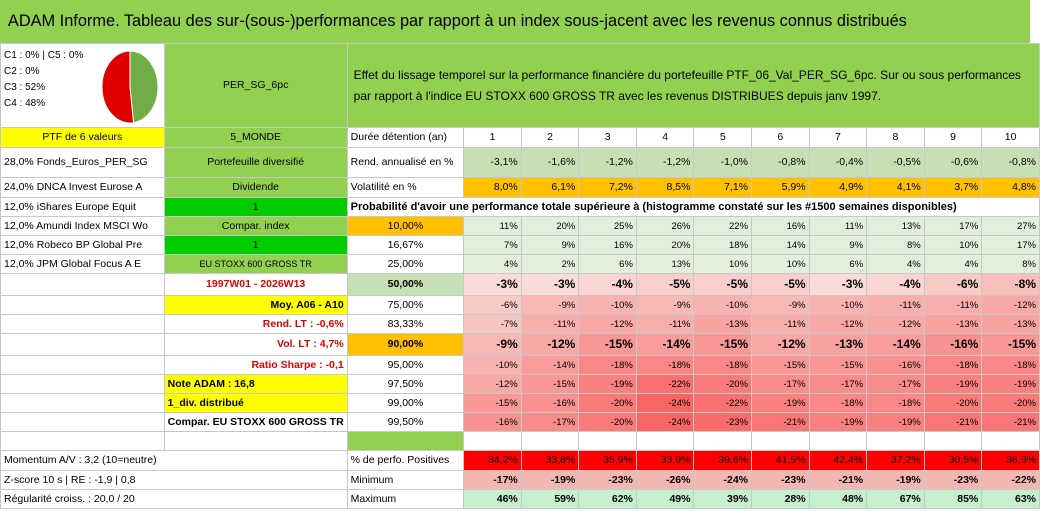  Describe the element at coordinates (255, 264) in the screenshot. I see `index-name: EU STOXX 600 GROSS TR` at that location.